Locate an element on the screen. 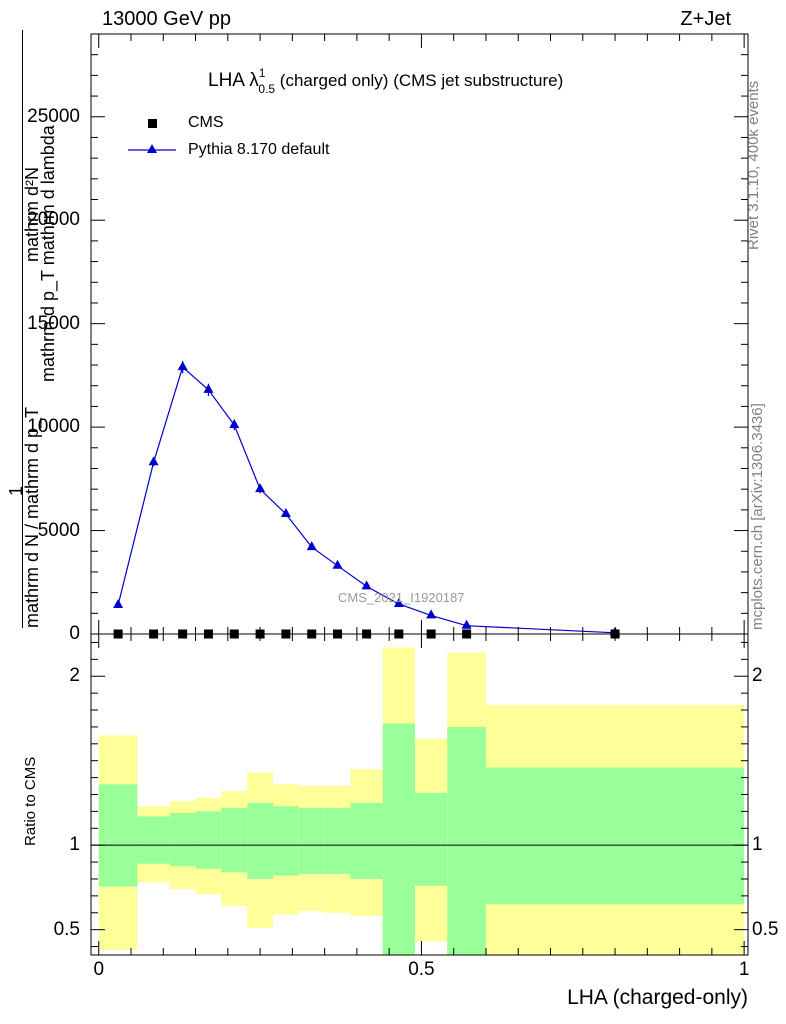 The width and height of the screenshot is (786, 1024). ratio-ytick-label-left-1: 1 is located at coordinates (74, 845).